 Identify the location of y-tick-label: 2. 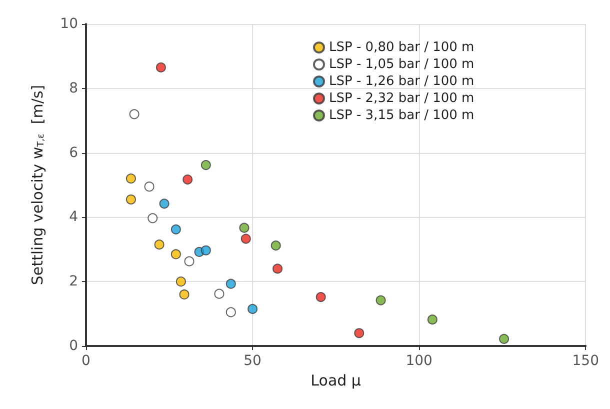
(73, 282).